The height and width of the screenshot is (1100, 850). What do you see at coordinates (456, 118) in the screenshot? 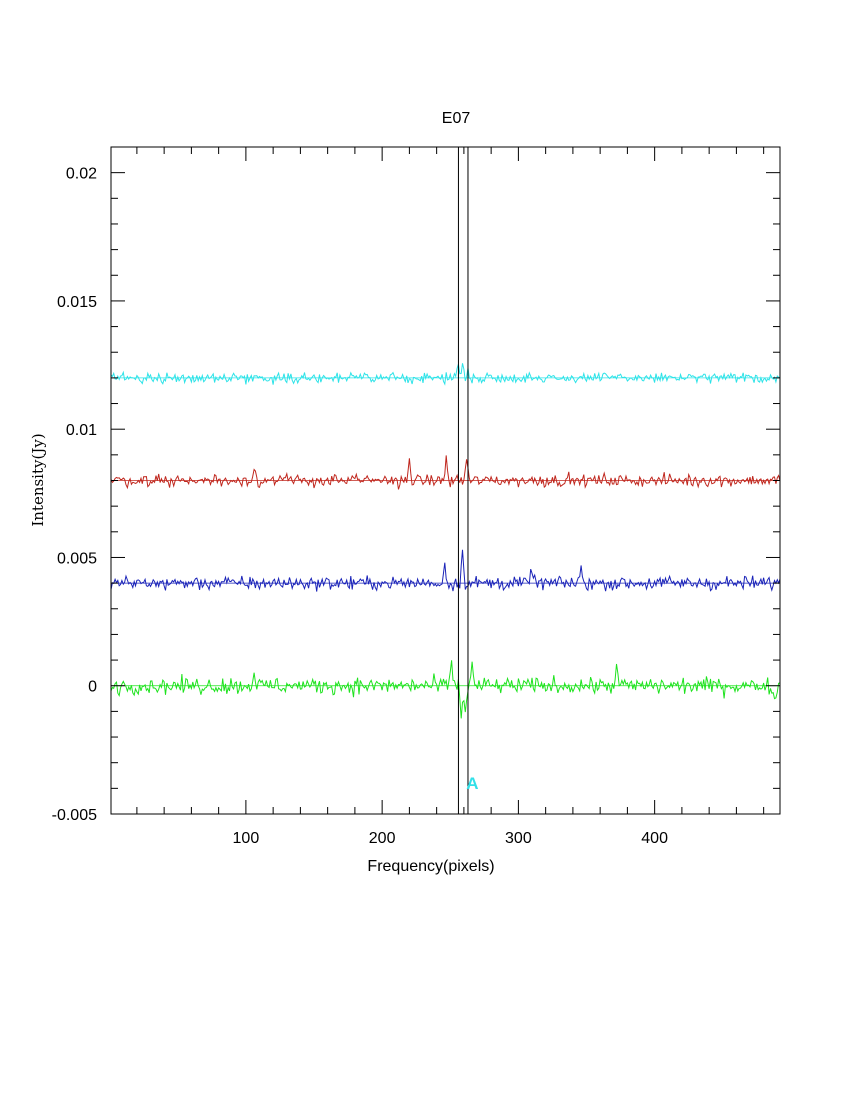
I see `chart-title: E07` at bounding box center [456, 118].